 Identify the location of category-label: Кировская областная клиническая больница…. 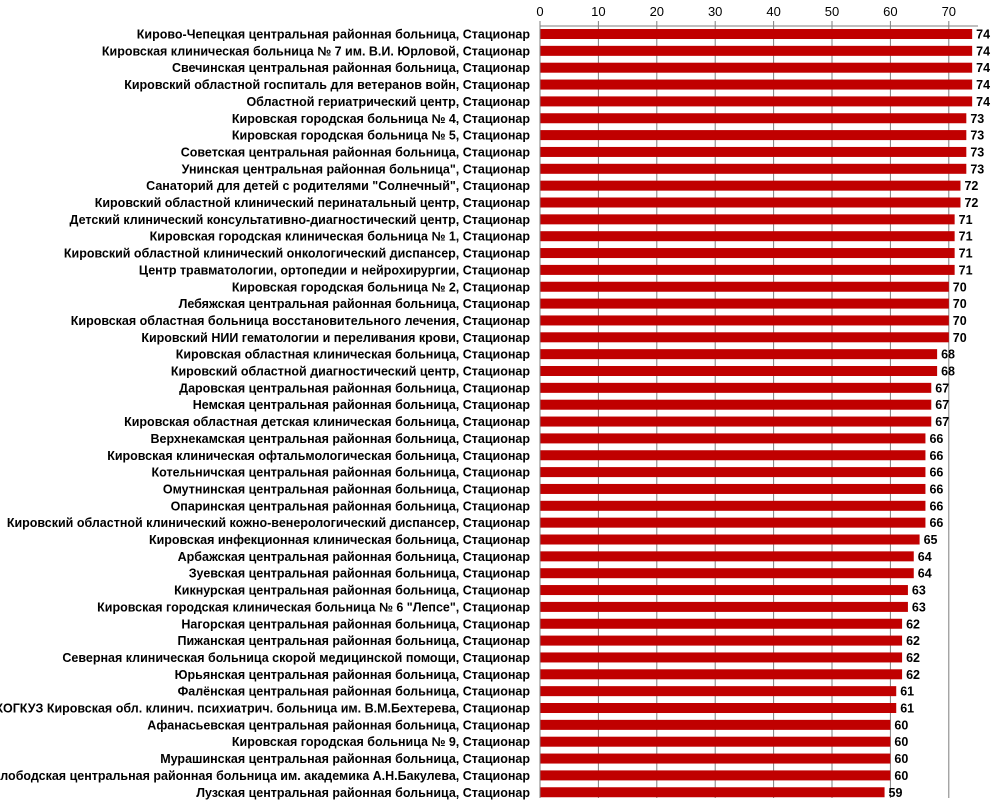
(353, 355).